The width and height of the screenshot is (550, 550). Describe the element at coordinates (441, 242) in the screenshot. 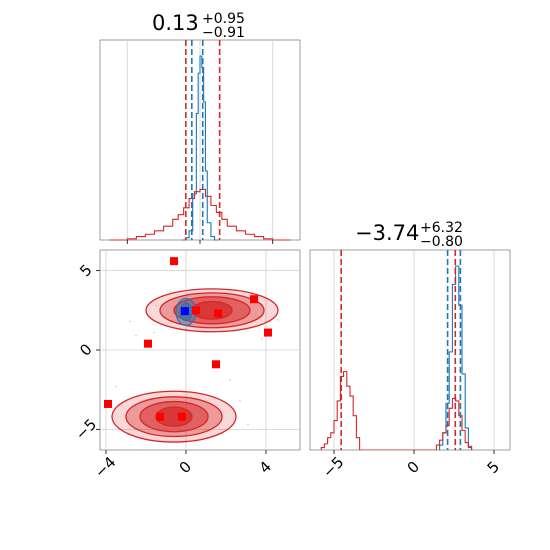

I see `title-minus-param2: −0.80` at that location.